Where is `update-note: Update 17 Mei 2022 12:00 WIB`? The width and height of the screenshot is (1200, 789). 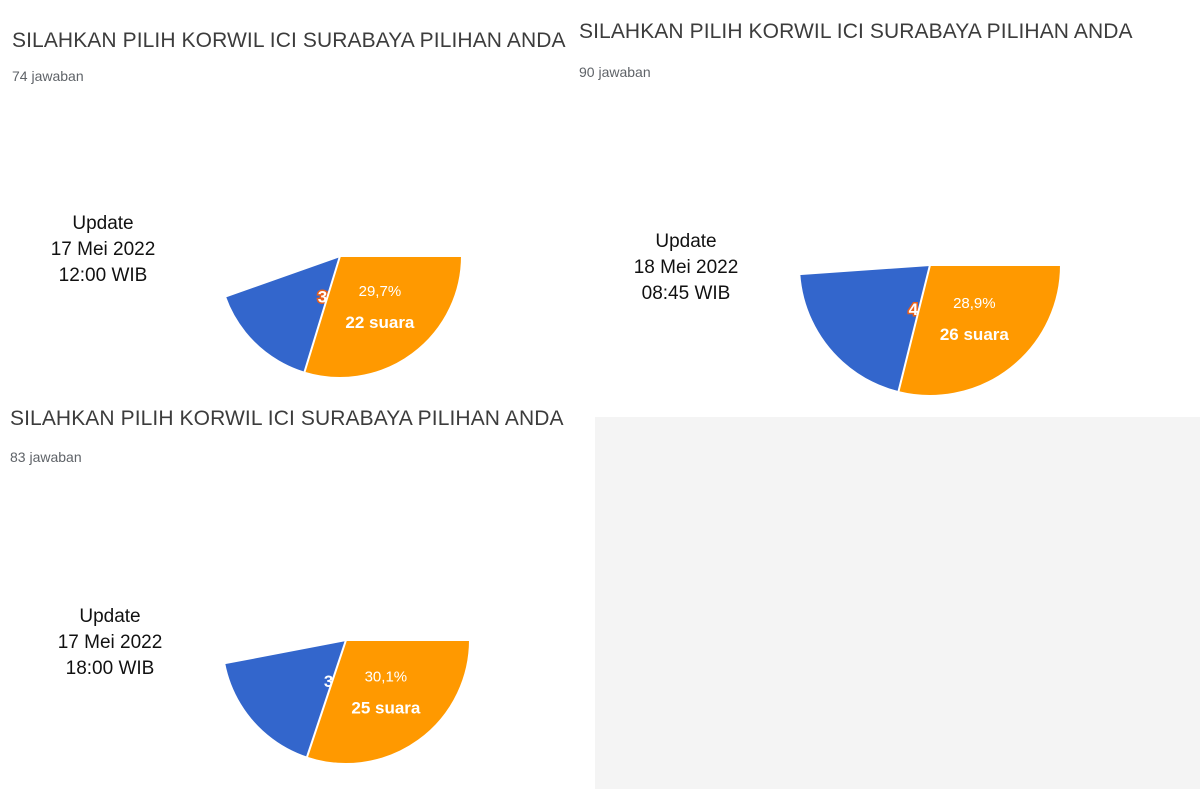
update-note: Update 17 Mei 2022 12:00 WIB is located at coordinates (103, 250).